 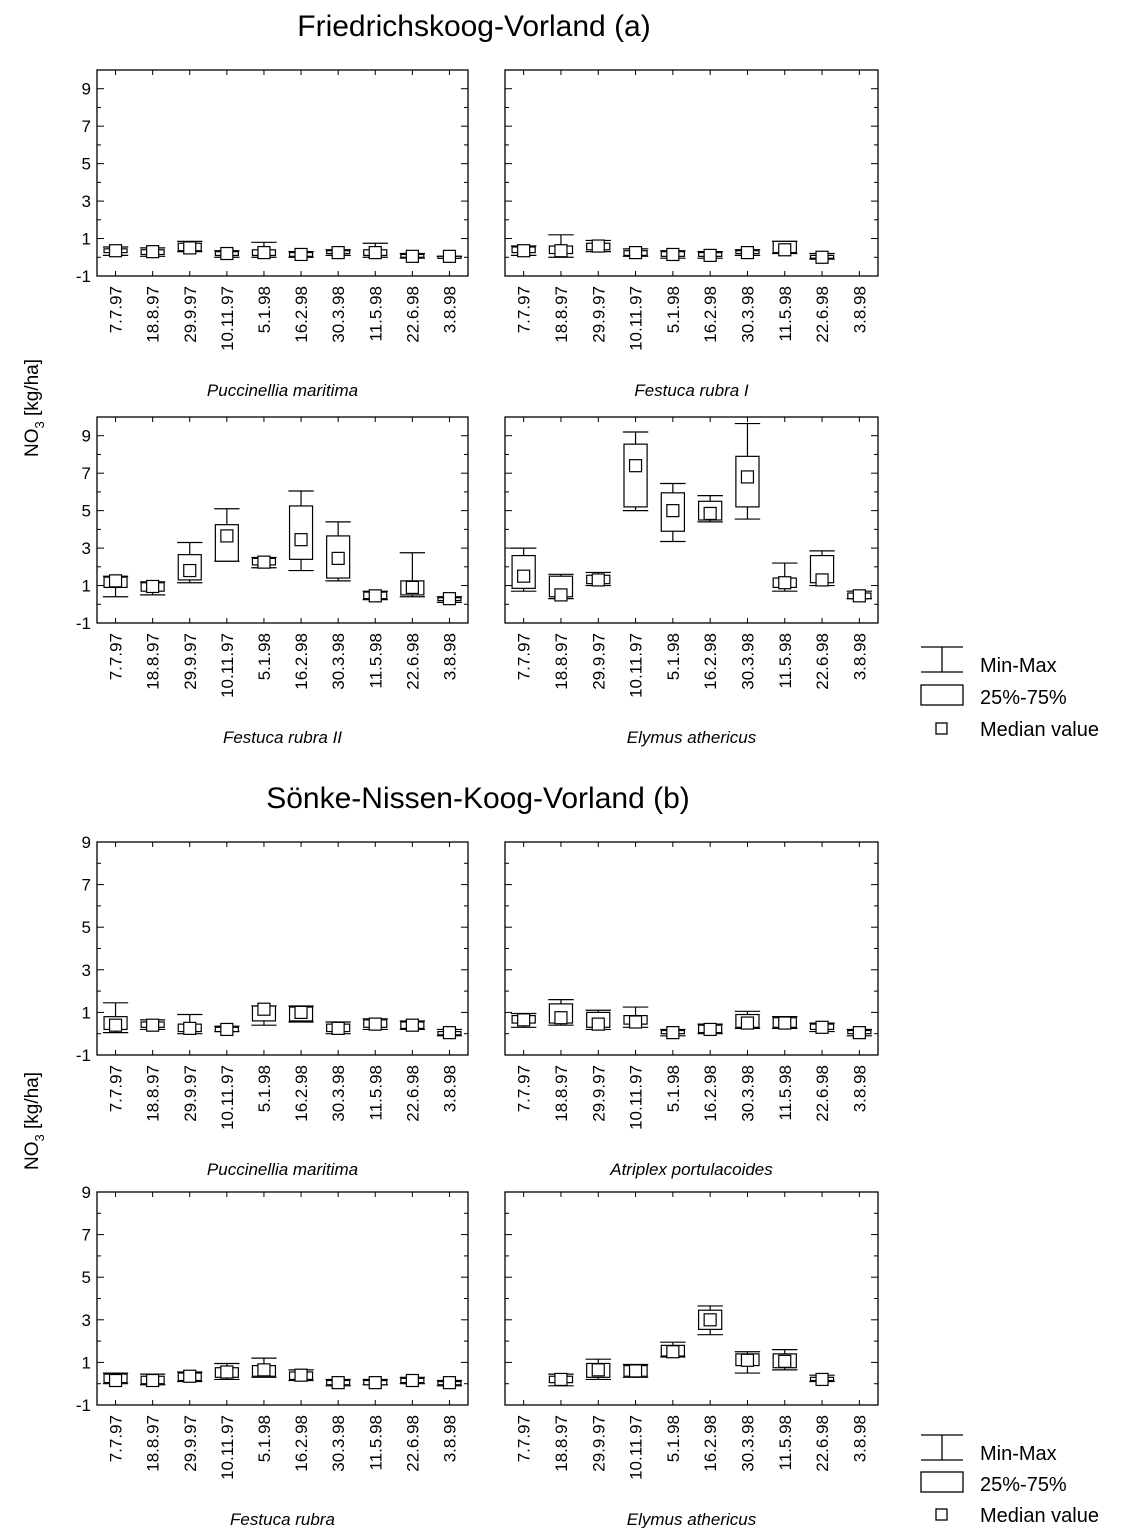 I want to click on species-label: Festuca rubra I, so click(x=691, y=390).